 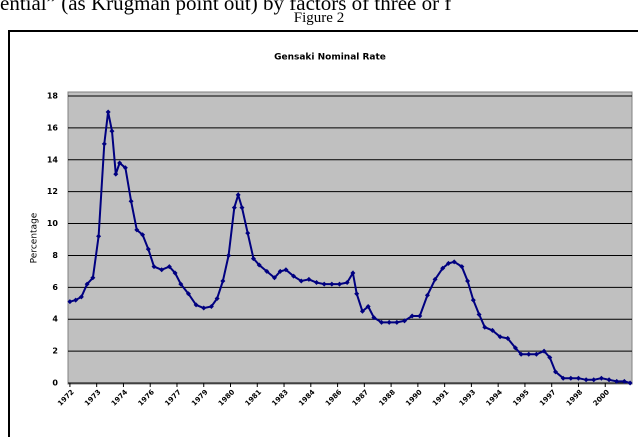 What do you see at coordinates (55, 319) in the screenshot?
I see `y-tick-label: 4` at bounding box center [55, 319].